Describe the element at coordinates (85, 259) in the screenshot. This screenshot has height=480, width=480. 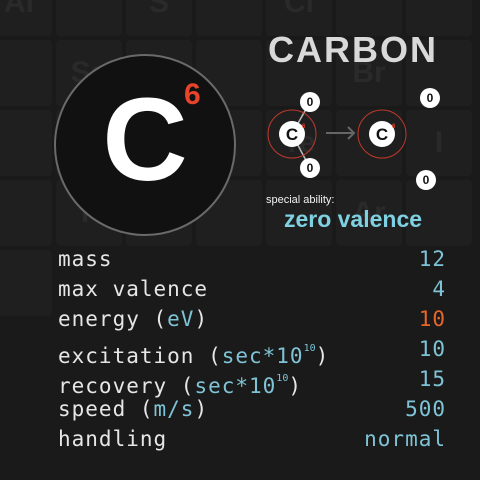
I see `stat-label: mass` at that location.